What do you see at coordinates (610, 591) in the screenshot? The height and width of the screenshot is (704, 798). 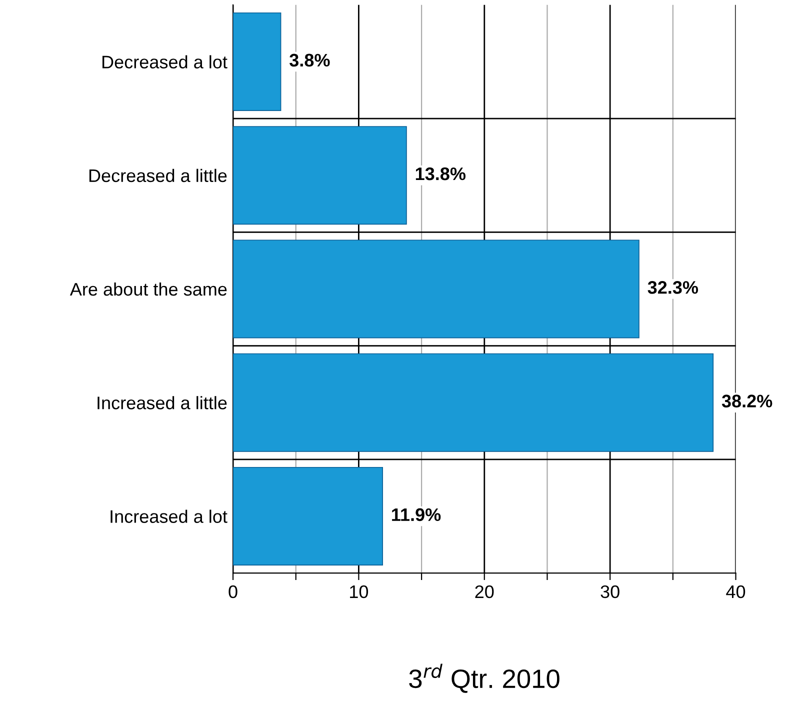 I see `x-tick-label: 30` at bounding box center [610, 591].